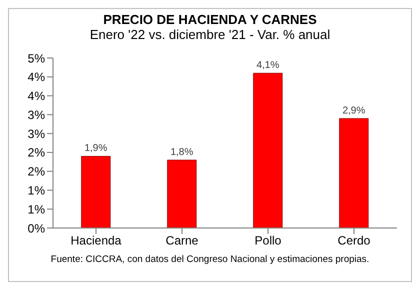 The height and width of the screenshot is (290, 420). What do you see at coordinates (210, 259) in the screenshot?
I see `source-note: Fuente: CICCRA, con datos del Congreso Nacional y estimaciones propias.` at bounding box center [210, 259].